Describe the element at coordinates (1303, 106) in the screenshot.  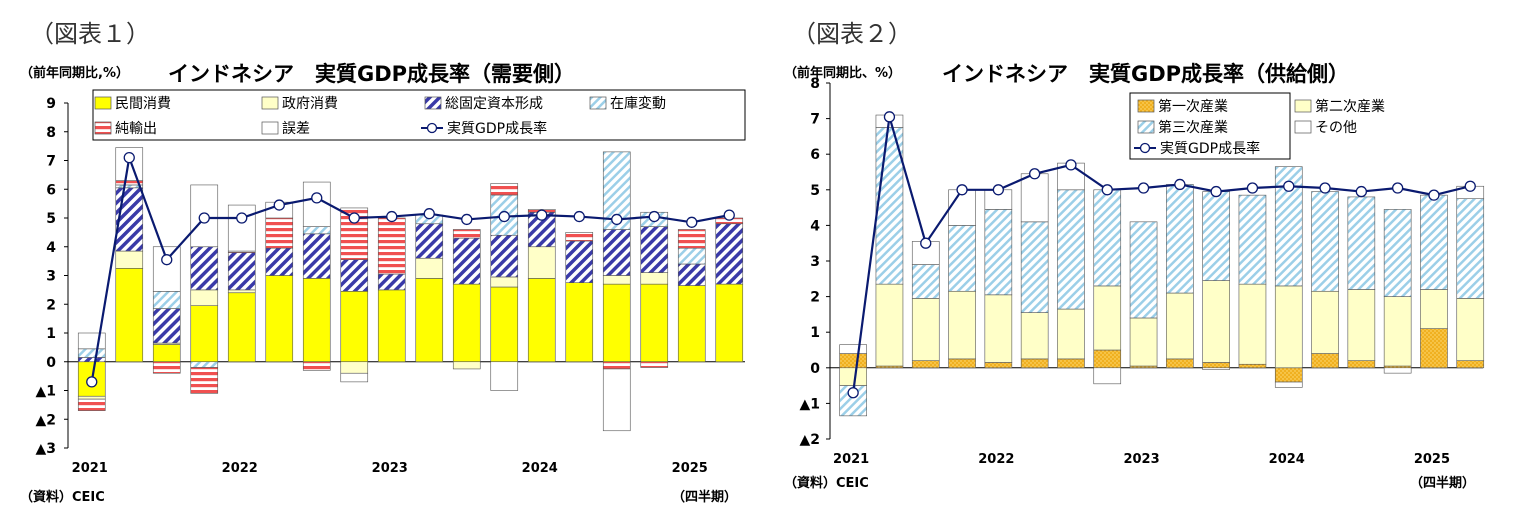
I see `chart2-legend-swatch` at that location.